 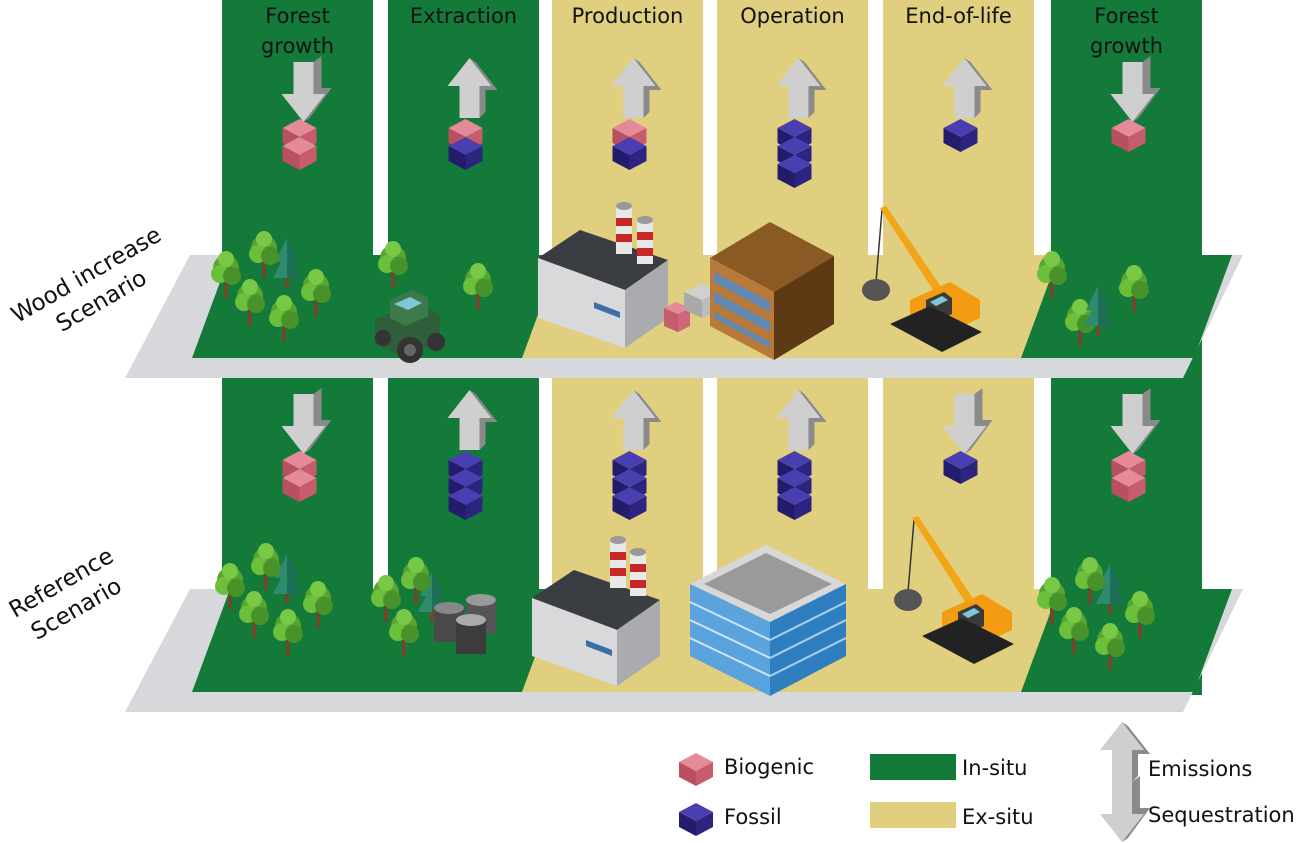 What do you see at coordinates (769, 767) in the screenshot?
I see `svg-text: Biogenic` at bounding box center [769, 767].